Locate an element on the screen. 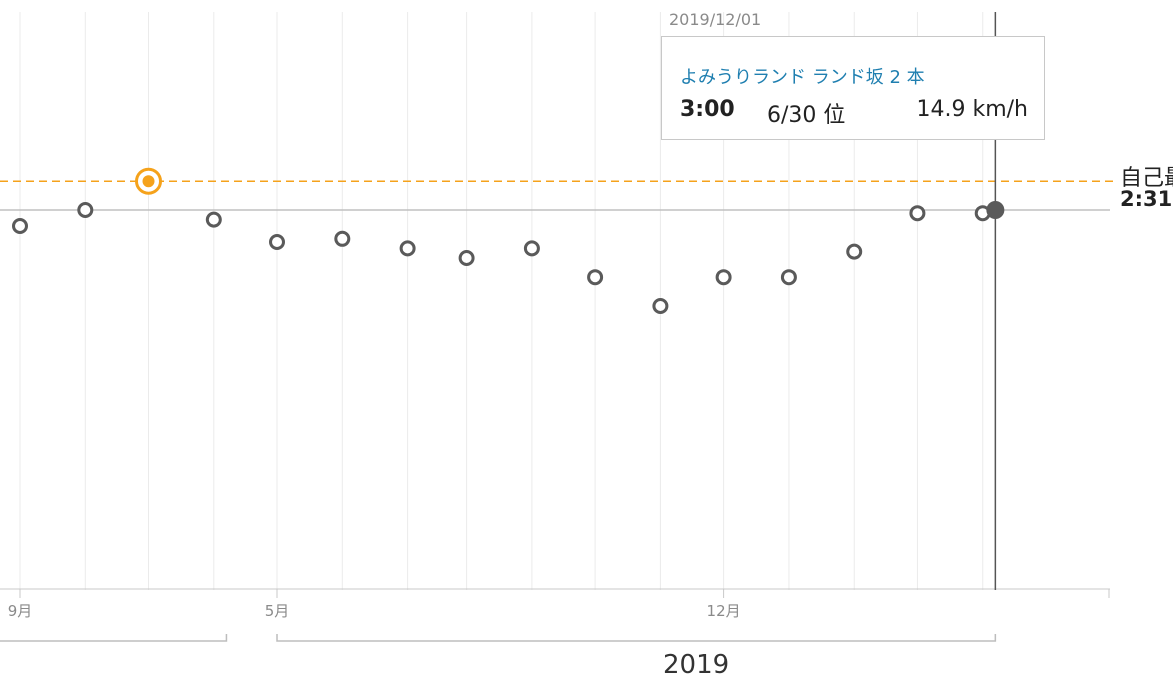 The width and height of the screenshot is (1173, 686). latest-point is located at coordinates (995, 210).